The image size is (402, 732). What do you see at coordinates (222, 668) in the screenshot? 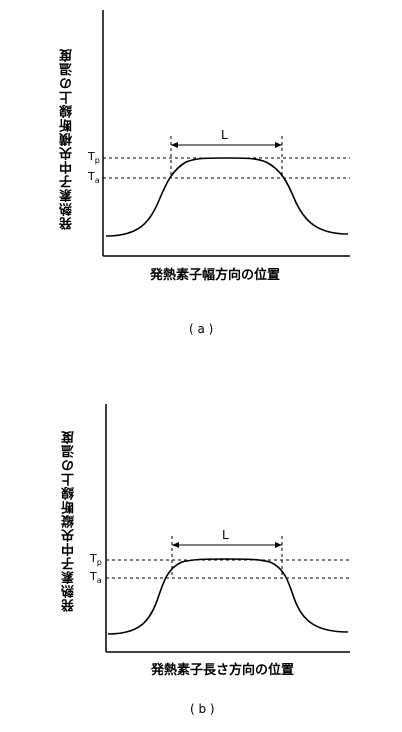
I see `x-axis-label: 発熱素子長さ方向の位置` at bounding box center [222, 668].